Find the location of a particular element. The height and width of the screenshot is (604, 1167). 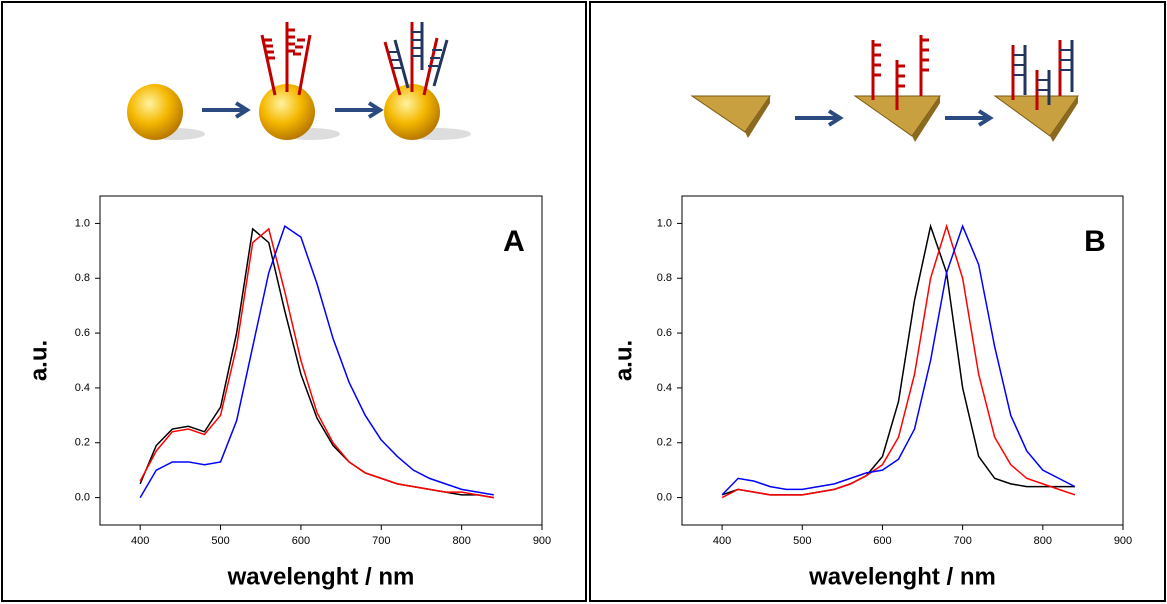

panel-label: A is located at coordinates (514, 241).